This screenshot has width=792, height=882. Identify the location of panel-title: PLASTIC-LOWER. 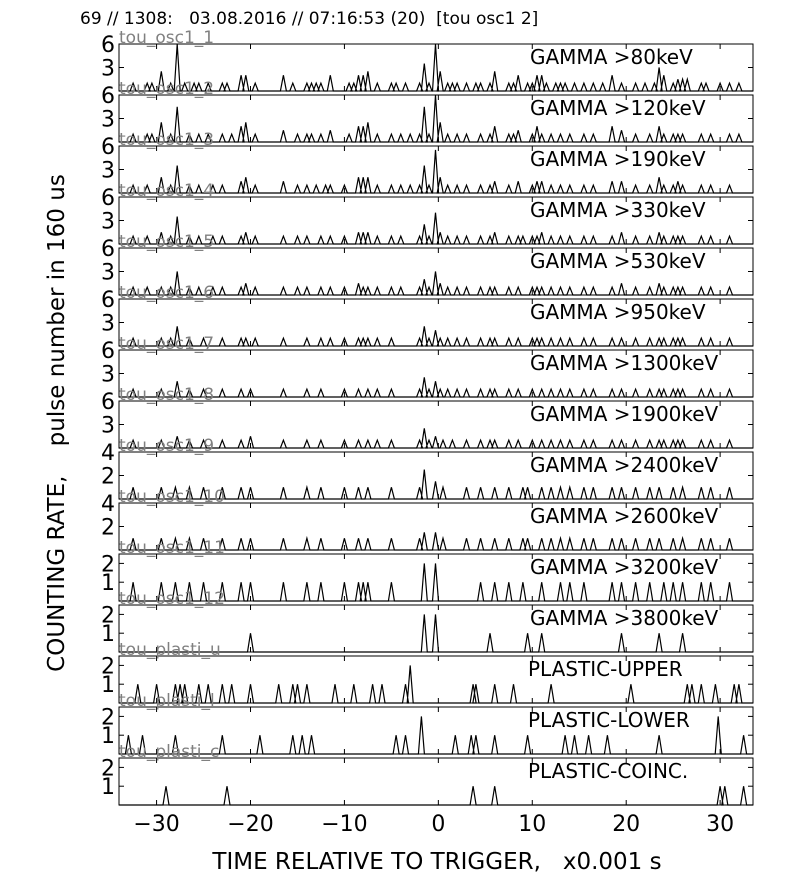
(609, 720).